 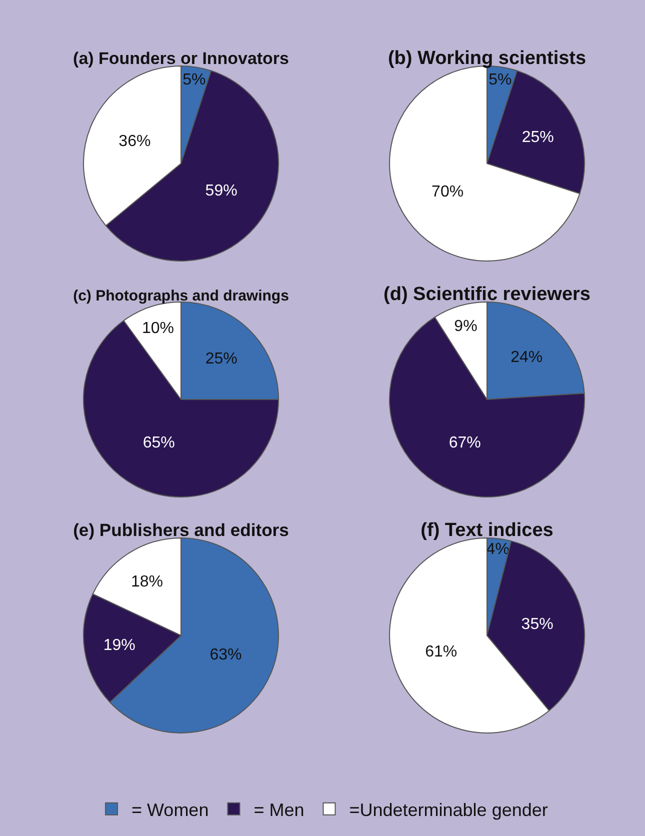 What do you see at coordinates (279, 810) in the screenshot?
I see `legend-label: = Men` at bounding box center [279, 810].